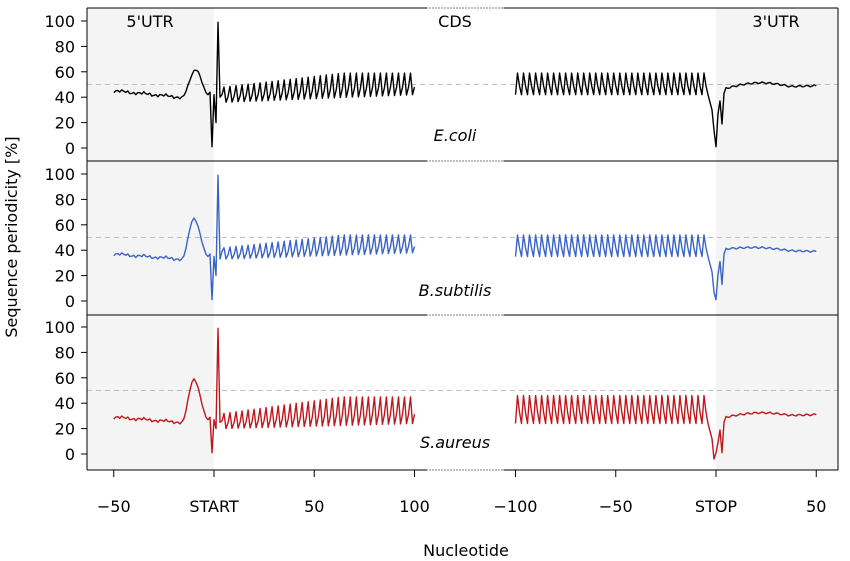 The image size is (850, 561). I want to click on x-tick-label: START, so click(214, 506).